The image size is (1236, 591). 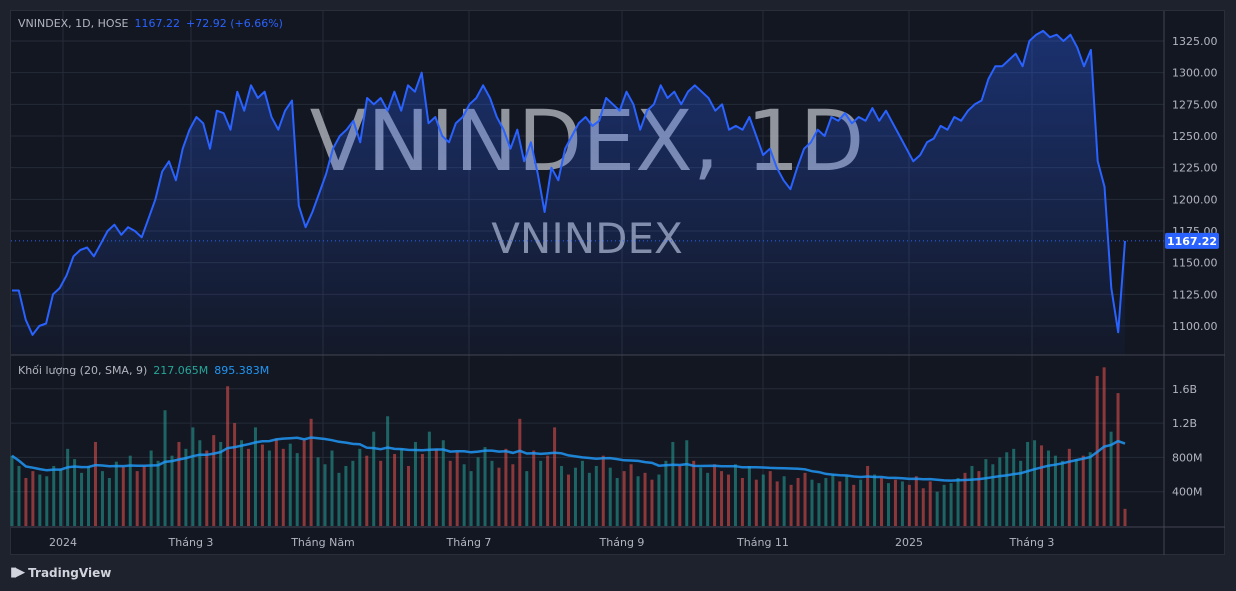 What do you see at coordinates (1195, 199) in the screenshot?
I see `price-tick-label: 1200.00` at bounding box center [1195, 199].